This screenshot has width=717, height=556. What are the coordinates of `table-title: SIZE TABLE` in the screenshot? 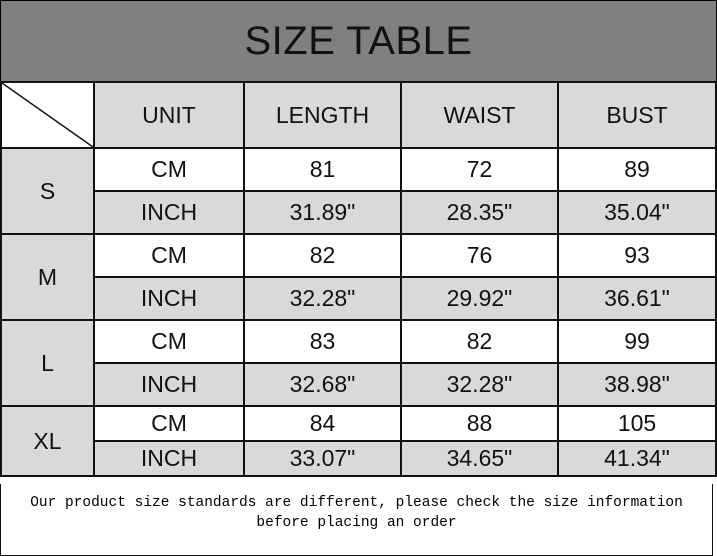 It's located at (358, 40).